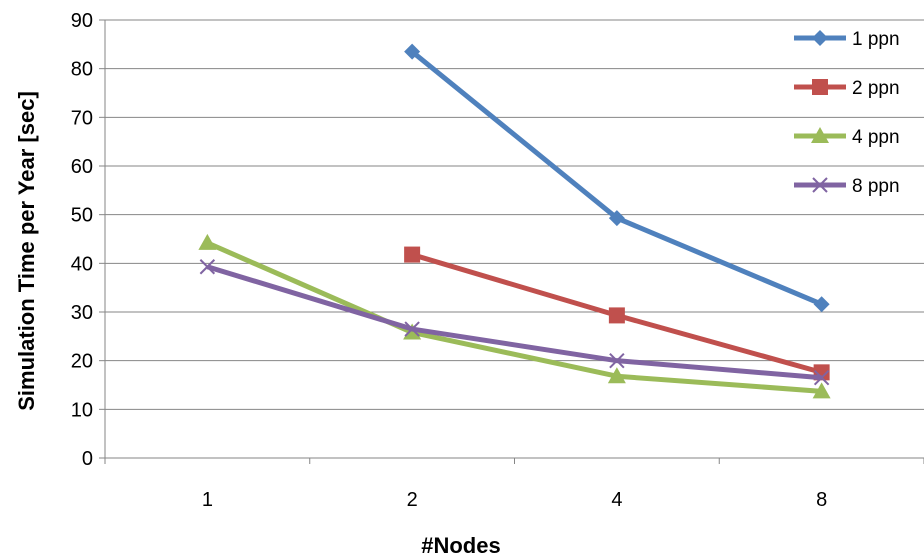  What do you see at coordinates (460, 545) in the screenshot?
I see `x-axis-title: #Nodes` at bounding box center [460, 545].